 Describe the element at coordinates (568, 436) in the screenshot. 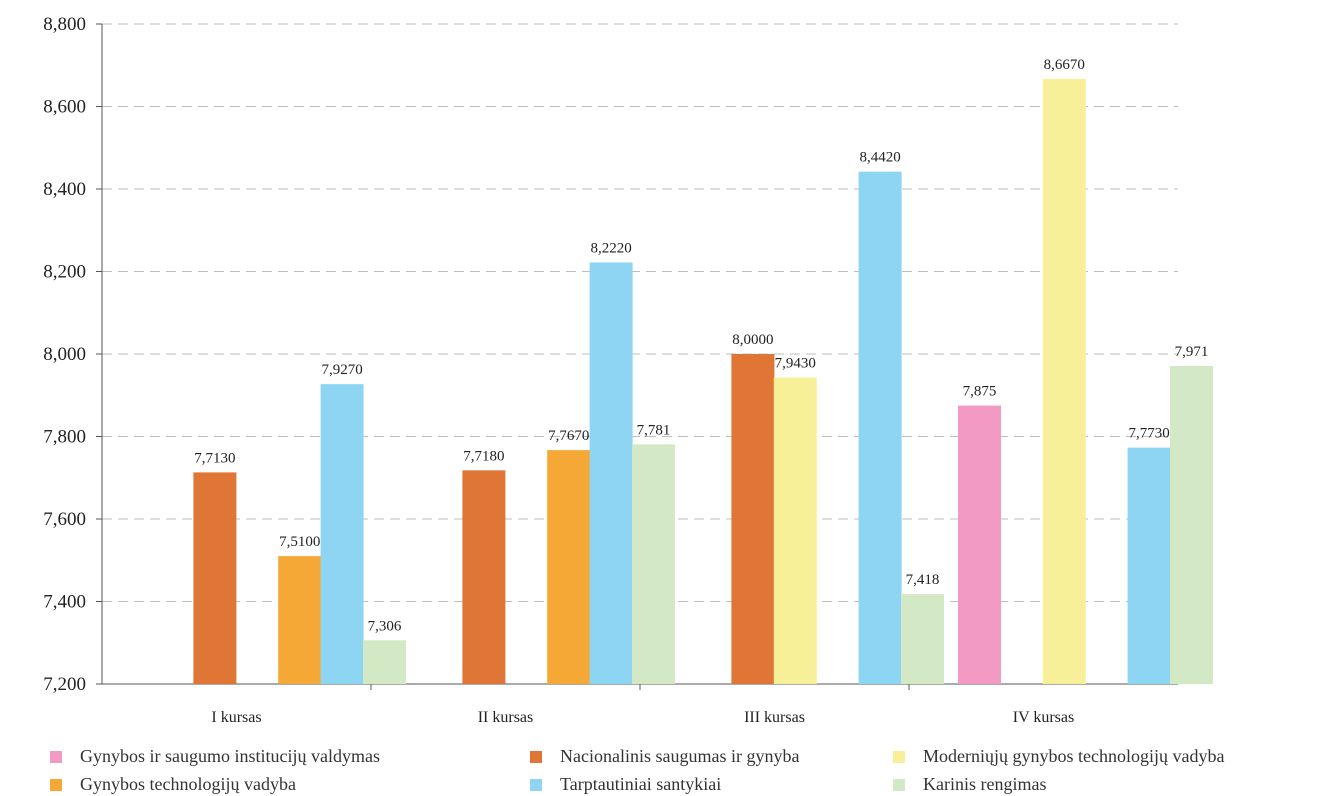

I see `data-label: 7,7670` at that location.